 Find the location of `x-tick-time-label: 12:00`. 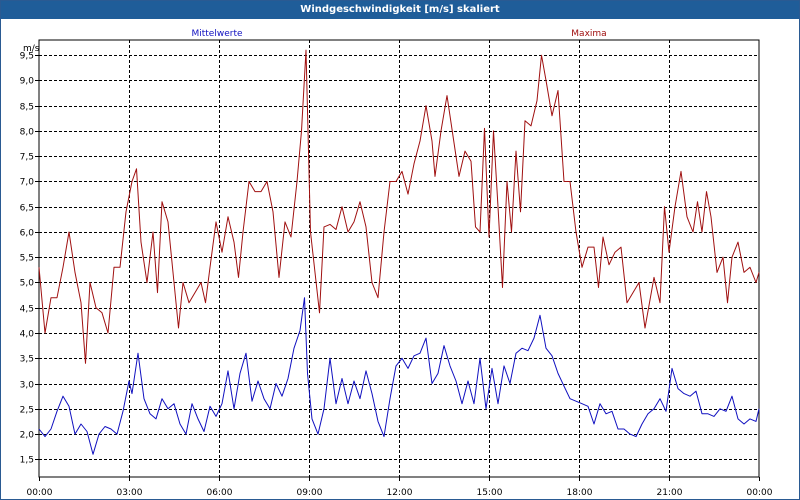

x-tick-time-label: 12:00 is located at coordinates (400, 492).